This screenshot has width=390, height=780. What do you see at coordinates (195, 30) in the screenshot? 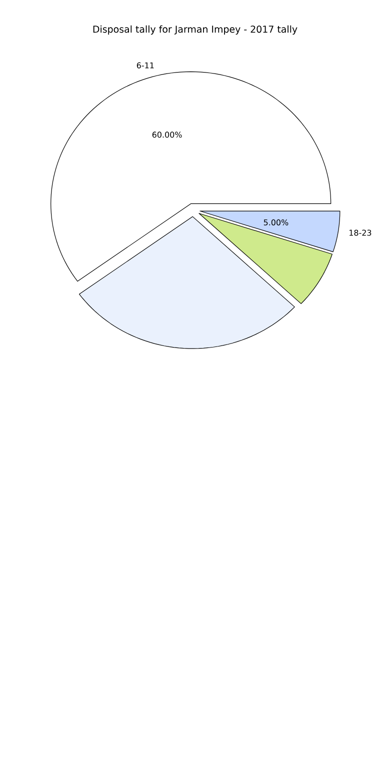
I see `chart-title: Disposal tally for Jarman Impey - 2017 tally` at bounding box center [195, 30].